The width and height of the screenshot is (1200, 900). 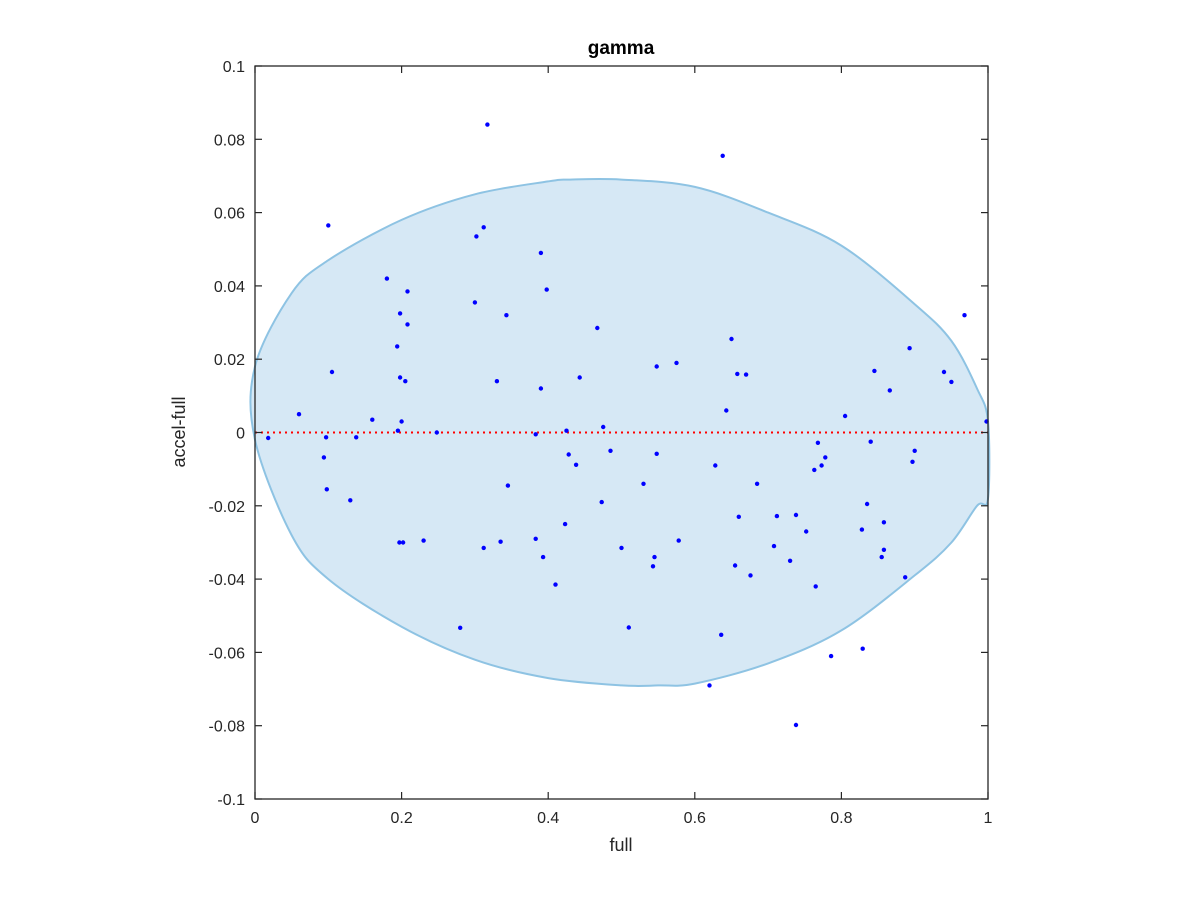 I want to click on y-tick-label: -0.1, so click(x=231, y=800).